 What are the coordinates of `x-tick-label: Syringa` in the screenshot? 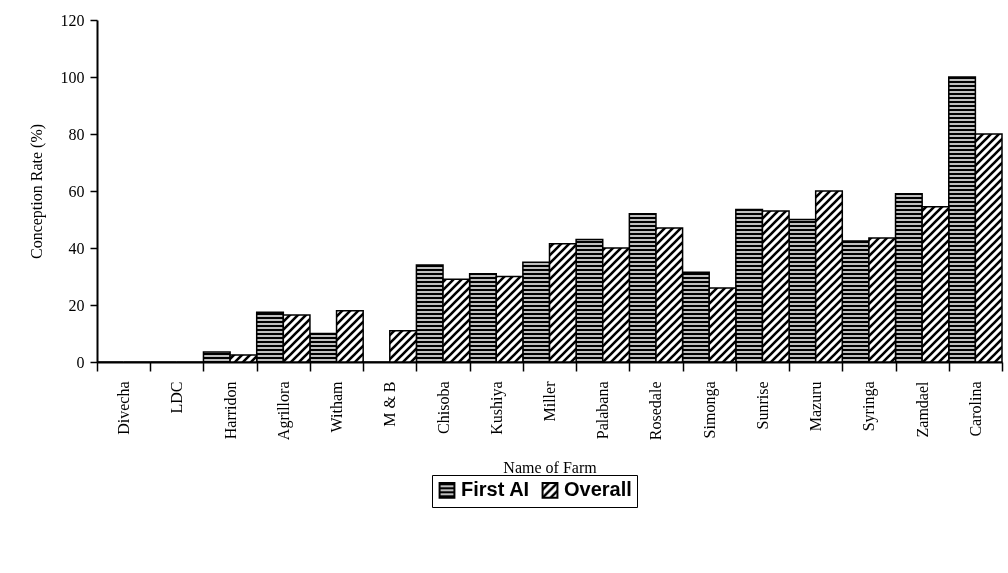 It's located at (869, 406).